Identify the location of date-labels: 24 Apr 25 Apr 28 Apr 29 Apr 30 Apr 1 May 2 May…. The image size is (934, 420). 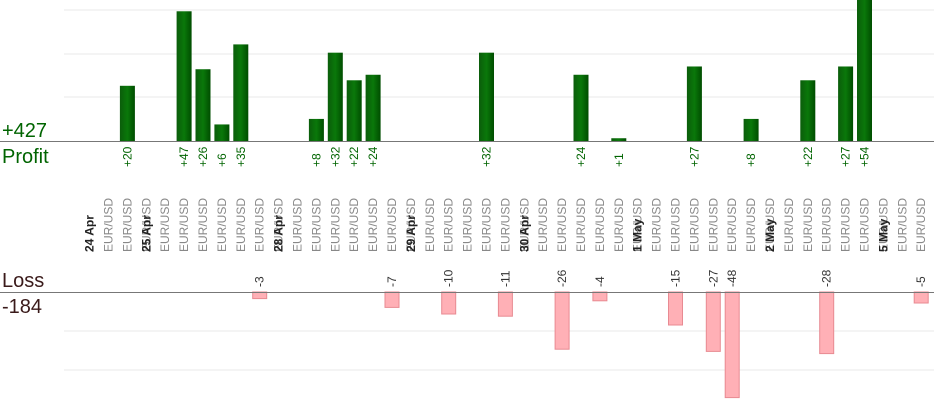
(487, 233).